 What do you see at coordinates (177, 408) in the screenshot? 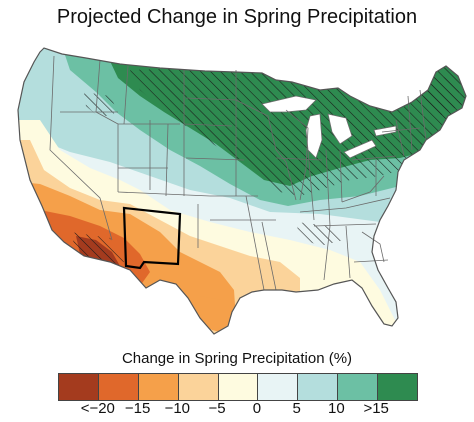
I see `legend-tick-label: −10` at bounding box center [177, 408].